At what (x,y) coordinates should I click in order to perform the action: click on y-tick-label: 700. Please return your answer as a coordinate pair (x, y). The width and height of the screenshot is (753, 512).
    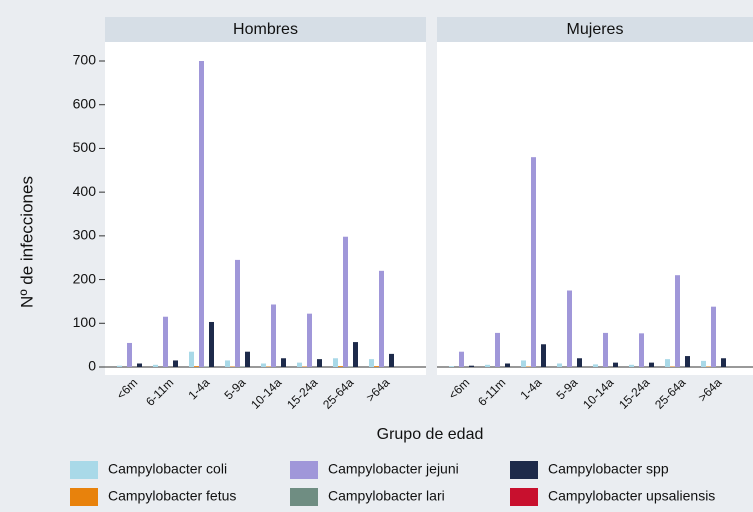
    Looking at the image, I should click on (85, 60).